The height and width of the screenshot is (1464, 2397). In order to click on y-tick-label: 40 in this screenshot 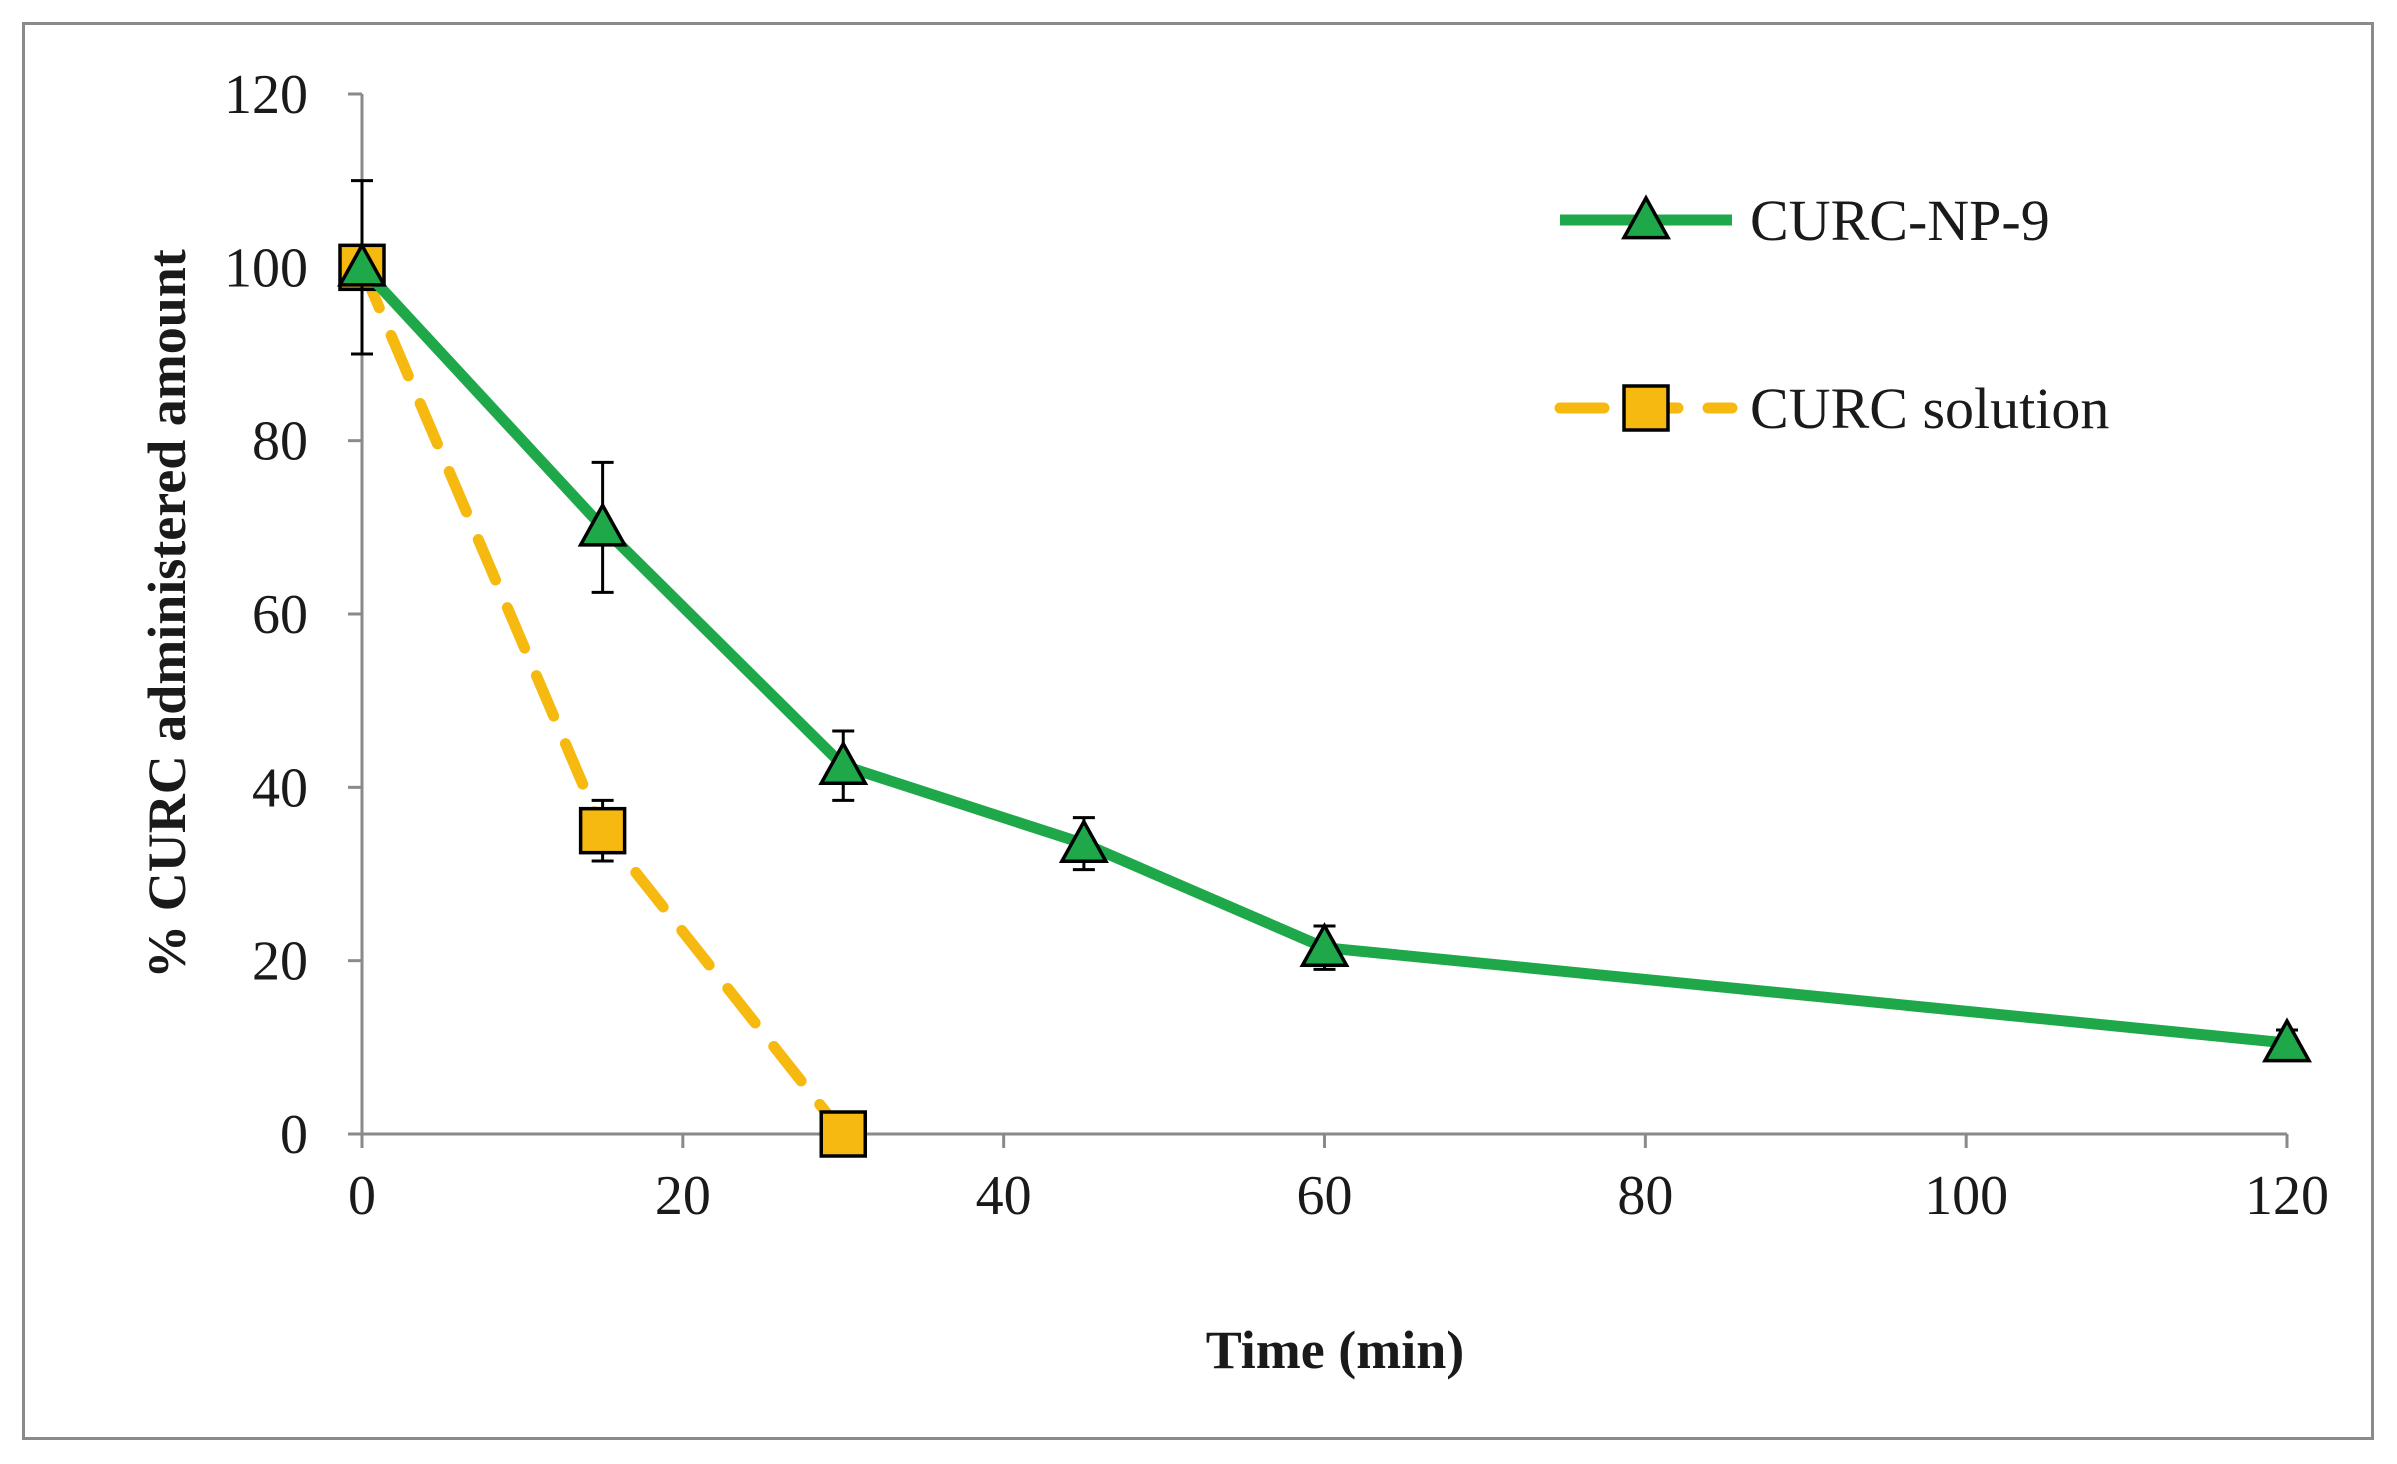, I will do `click(280, 788)`.